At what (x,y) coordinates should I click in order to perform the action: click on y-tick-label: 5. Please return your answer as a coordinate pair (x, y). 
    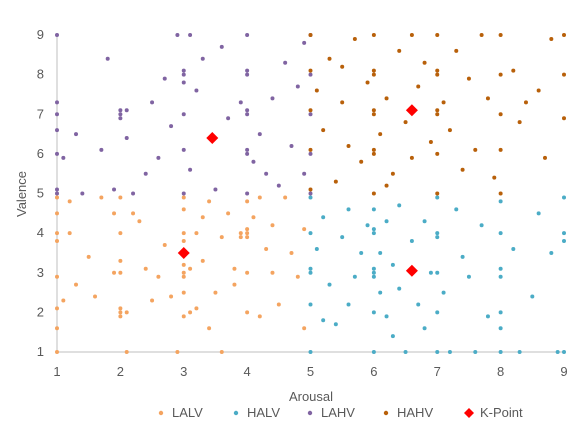
    Looking at the image, I should click on (40, 193).